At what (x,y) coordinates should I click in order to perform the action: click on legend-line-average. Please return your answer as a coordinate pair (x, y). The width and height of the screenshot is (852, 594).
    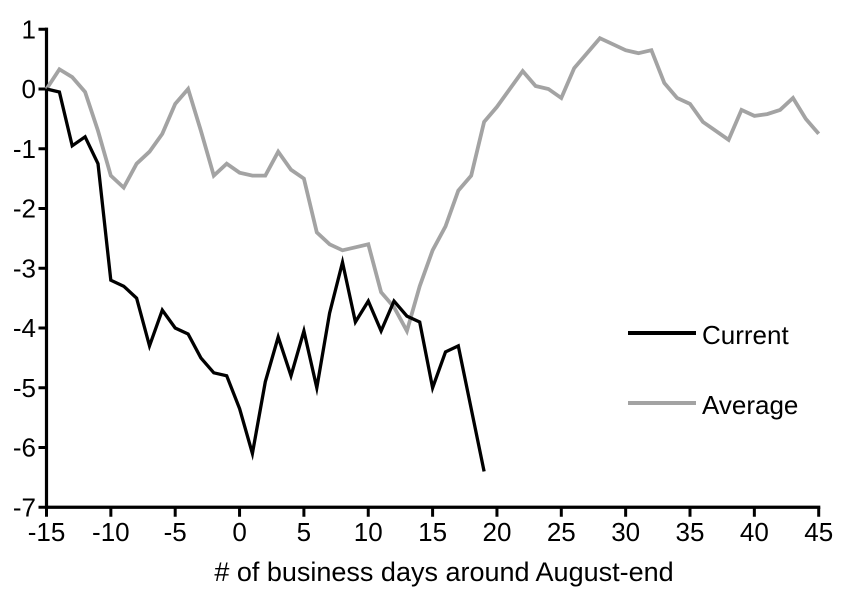
    Looking at the image, I should click on (662, 403).